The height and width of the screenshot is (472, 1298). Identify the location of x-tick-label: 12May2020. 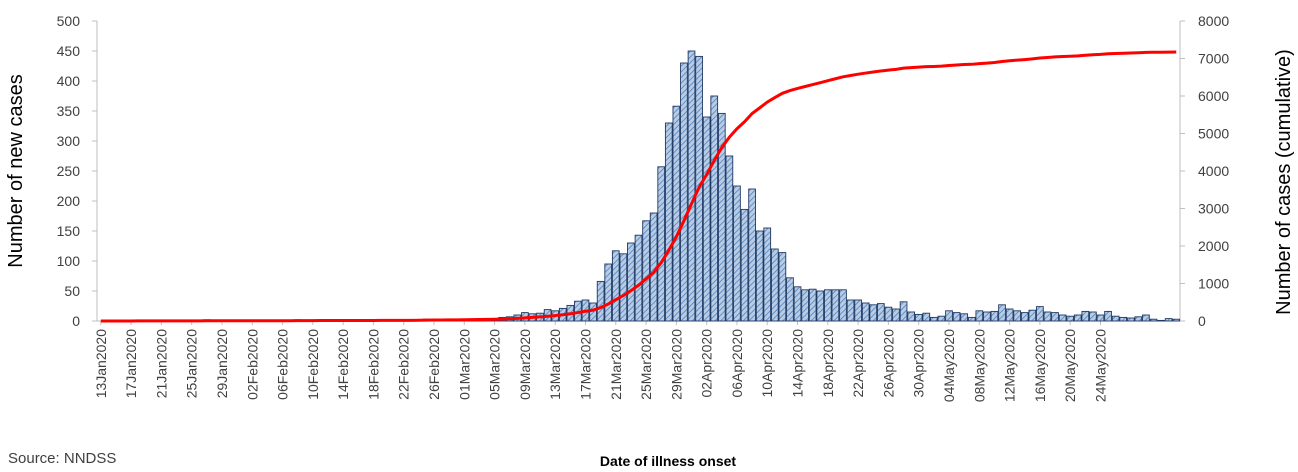
(1010, 365).